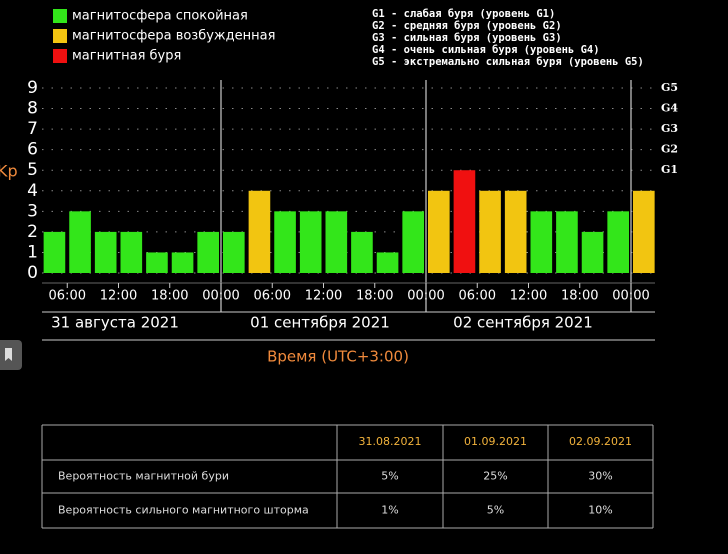 The image size is (728, 554). Describe the element at coordinates (32, 191) in the screenshot. I see `y-tick-label: 4` at that location.